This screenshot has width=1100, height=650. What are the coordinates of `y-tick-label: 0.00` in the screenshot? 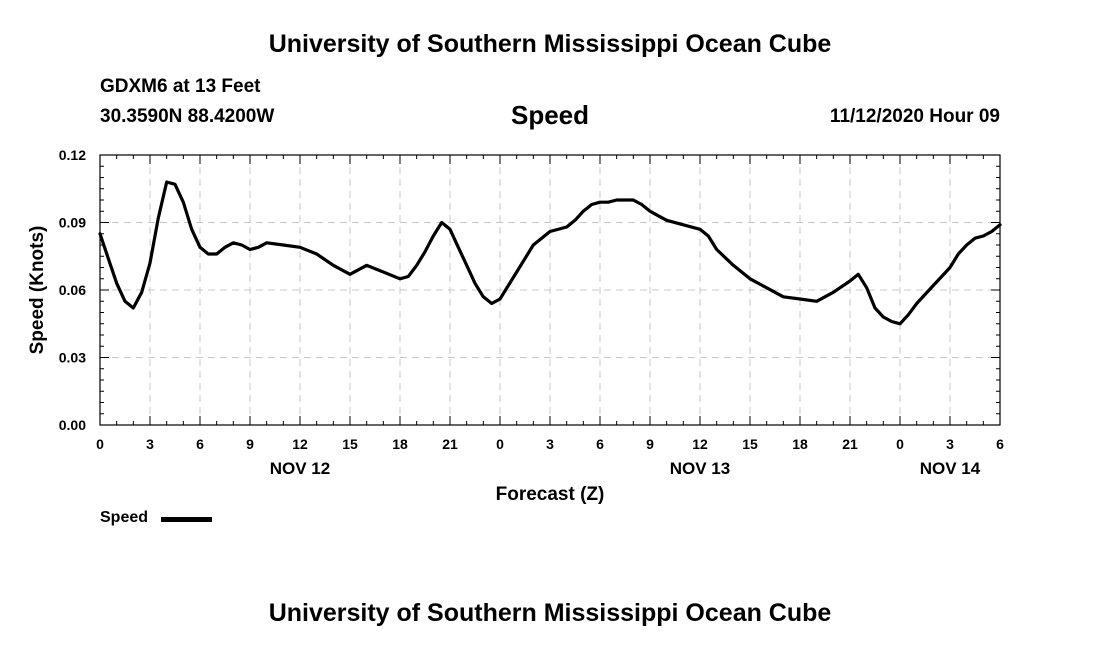 It's located at (72, 425).